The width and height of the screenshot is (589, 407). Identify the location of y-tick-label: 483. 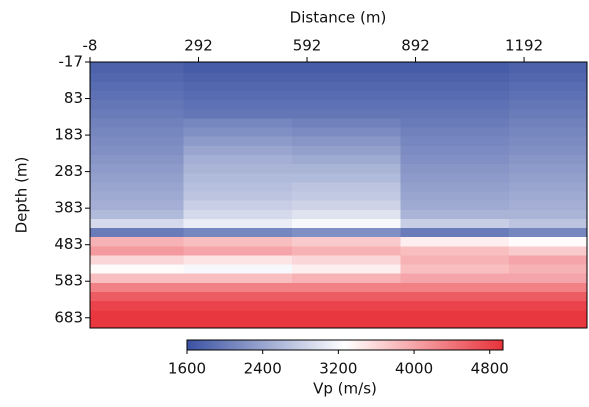
(68, 244).